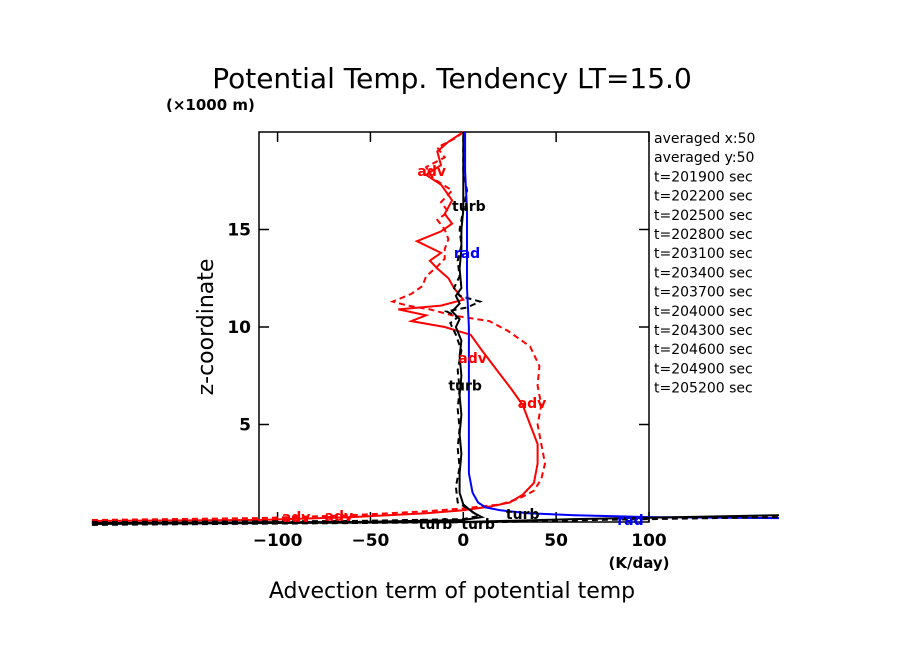  What do you see at coordinates (452, 591) in the screenshot?
I see `x-axis-label: Advection term of potential temp` at bounding box center [452, 591].